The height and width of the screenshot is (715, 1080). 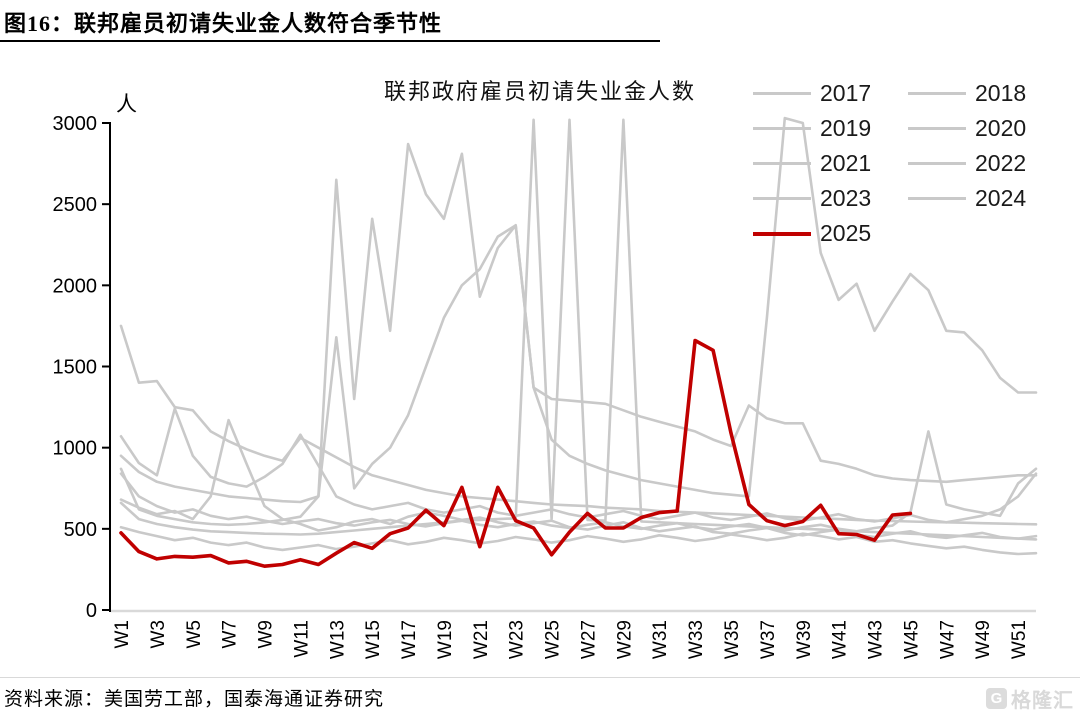 I want to click on x-tick-label: W39, so click(x=804, y=639).